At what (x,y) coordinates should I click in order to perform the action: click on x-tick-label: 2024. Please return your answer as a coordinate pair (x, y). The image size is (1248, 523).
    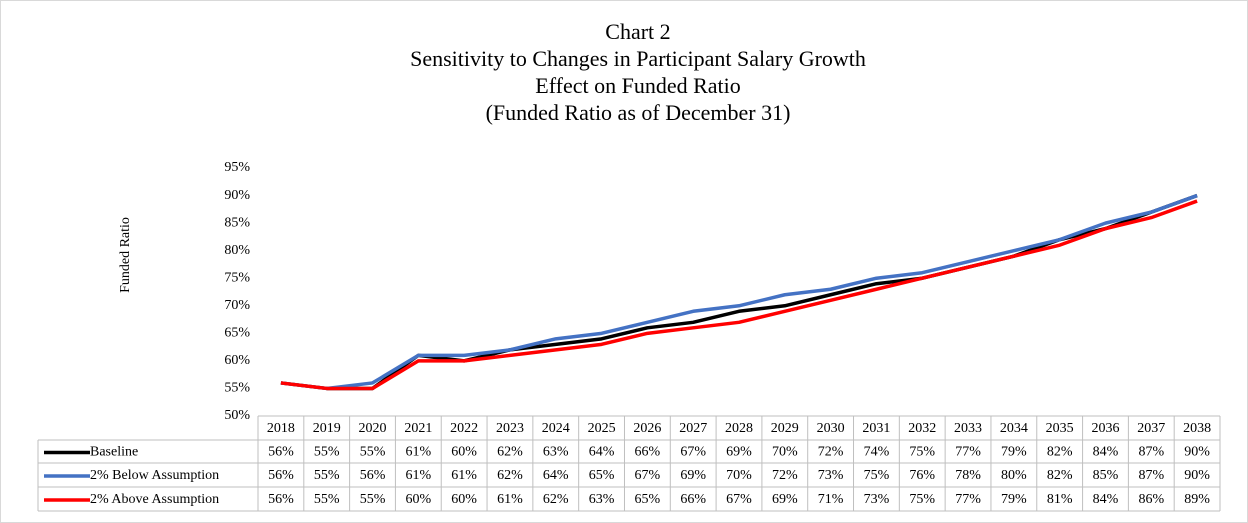
    Looking at the image, I should click on (556, 428).